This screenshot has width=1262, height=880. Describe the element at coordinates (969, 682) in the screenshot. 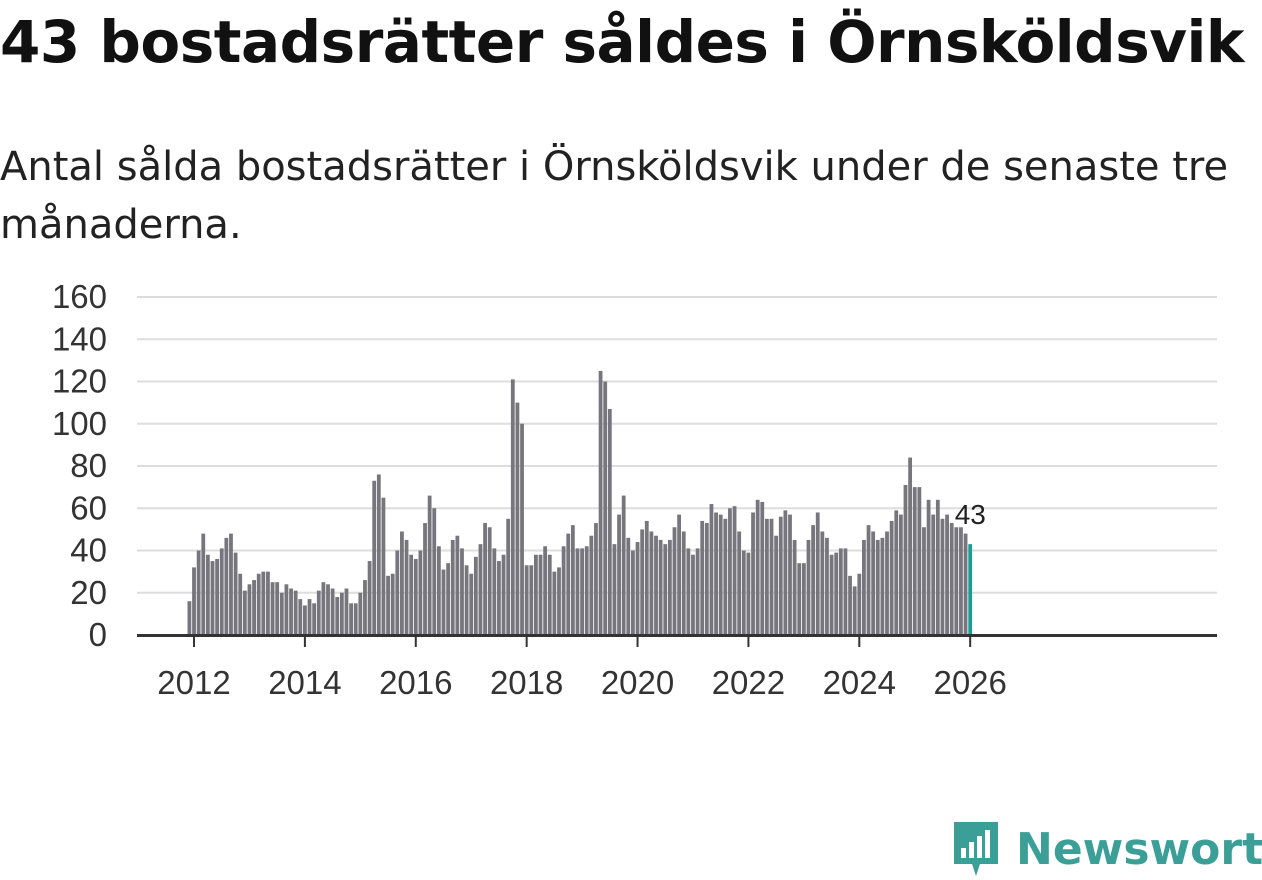

I see `x-tick-label-2026: 2026` at that location.